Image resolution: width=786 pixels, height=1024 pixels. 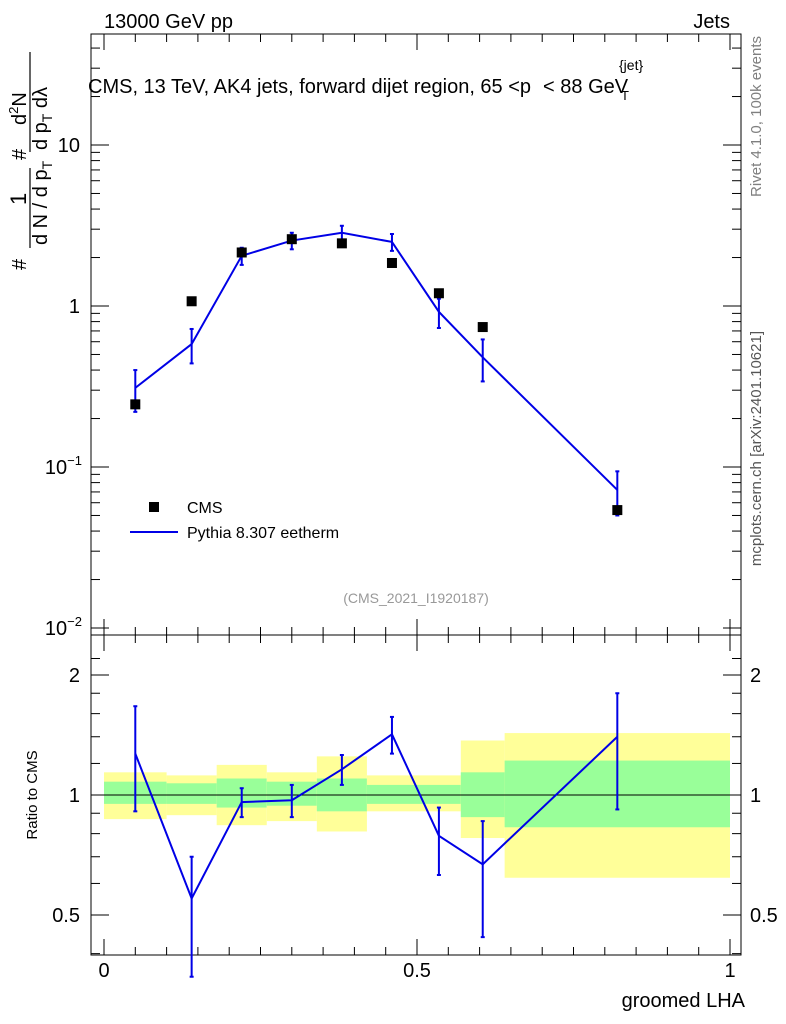 I want to click on x-tick-label: 1, so click(x=729, y=971).